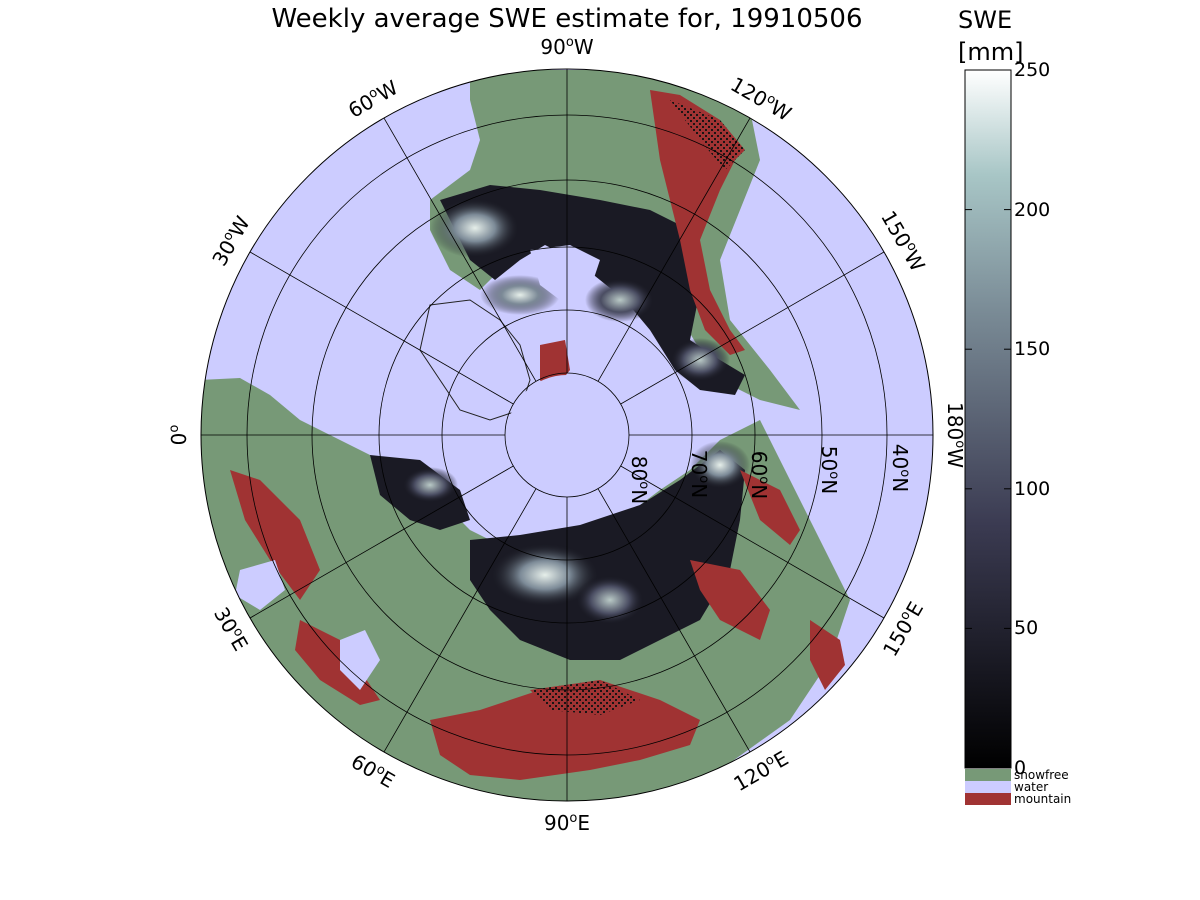  I want to click on mountains-rockies-dense, so click(707, 135).